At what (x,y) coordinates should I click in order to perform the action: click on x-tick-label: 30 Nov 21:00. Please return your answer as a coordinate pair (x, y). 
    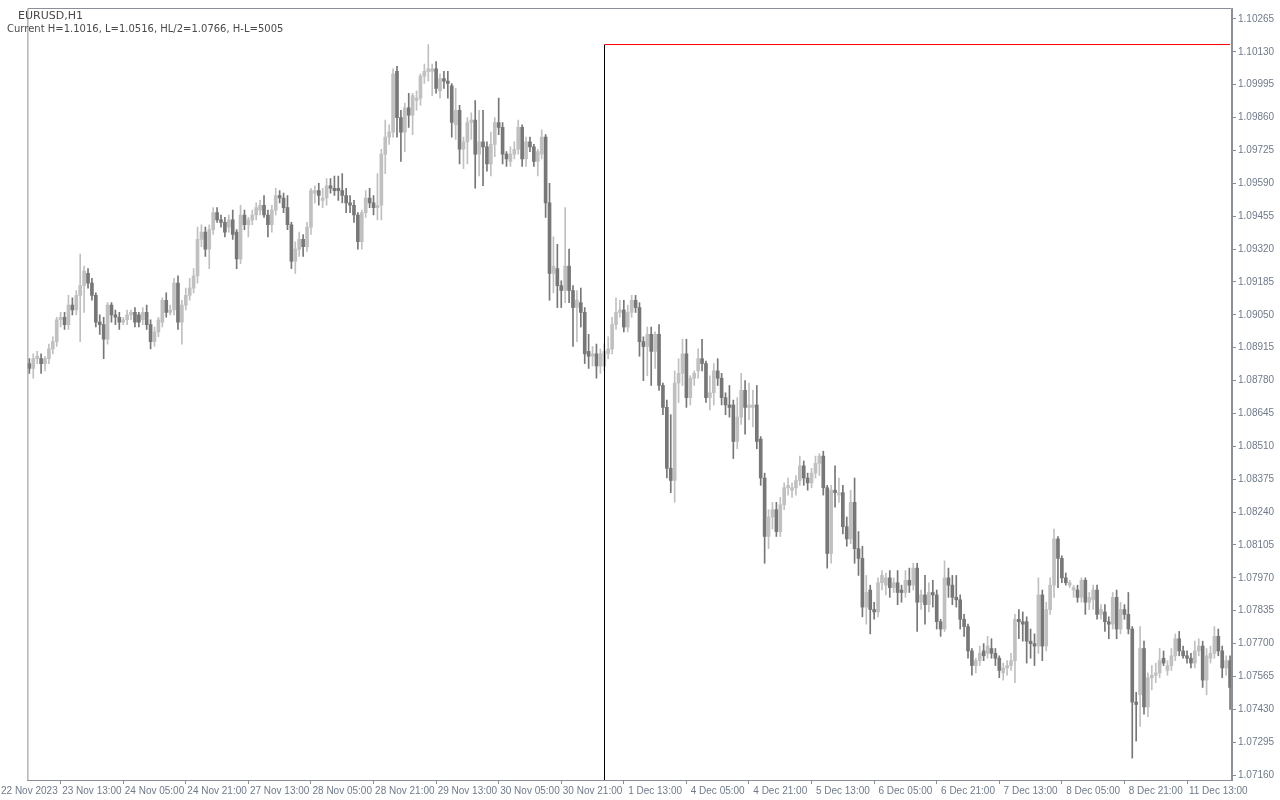
    Looking at the image, I should click on (592, 790).